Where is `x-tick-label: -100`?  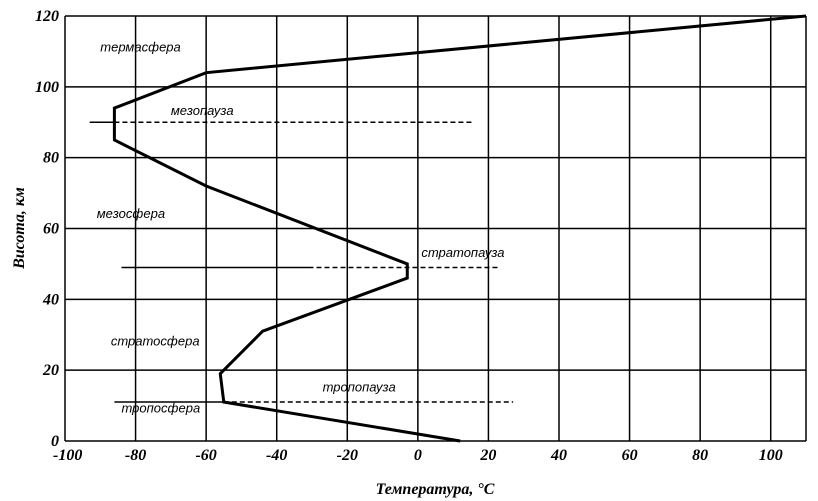 x-tick-label: -100 is located at coordinates (67, 455).